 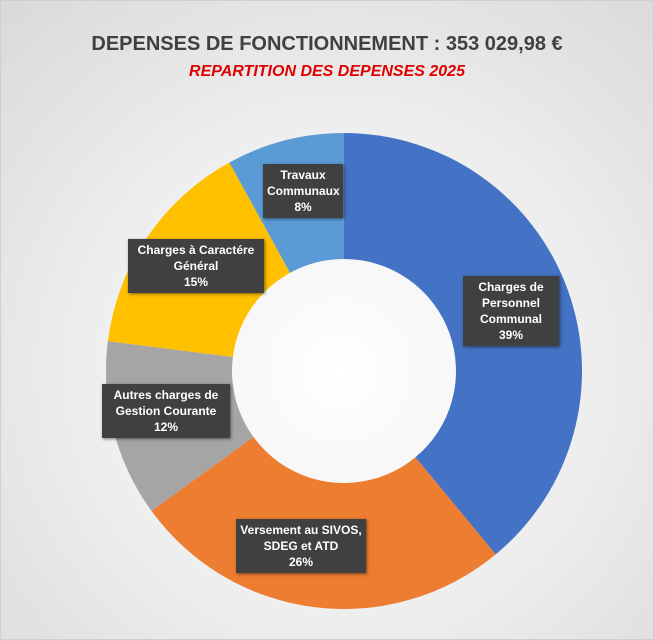 I want to click on slice-value: 15%, so click(x=196, y=282).